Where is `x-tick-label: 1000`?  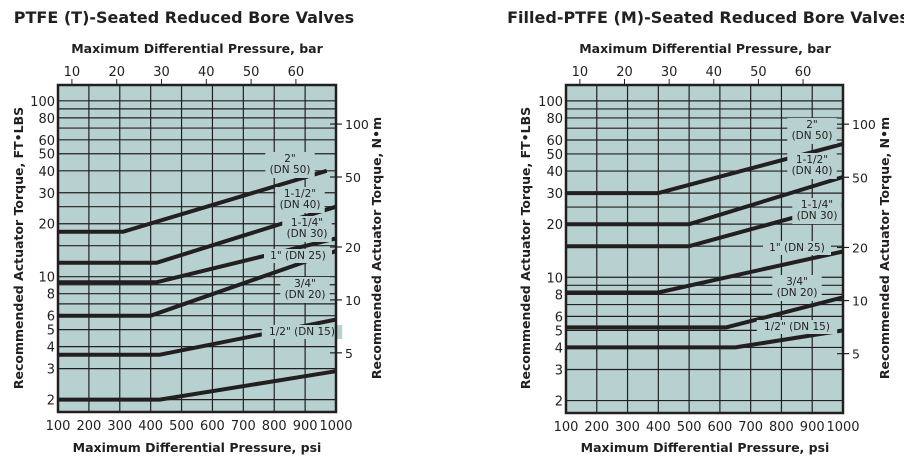 x-tick-label: 1000 is located at coordinates (842, 427).